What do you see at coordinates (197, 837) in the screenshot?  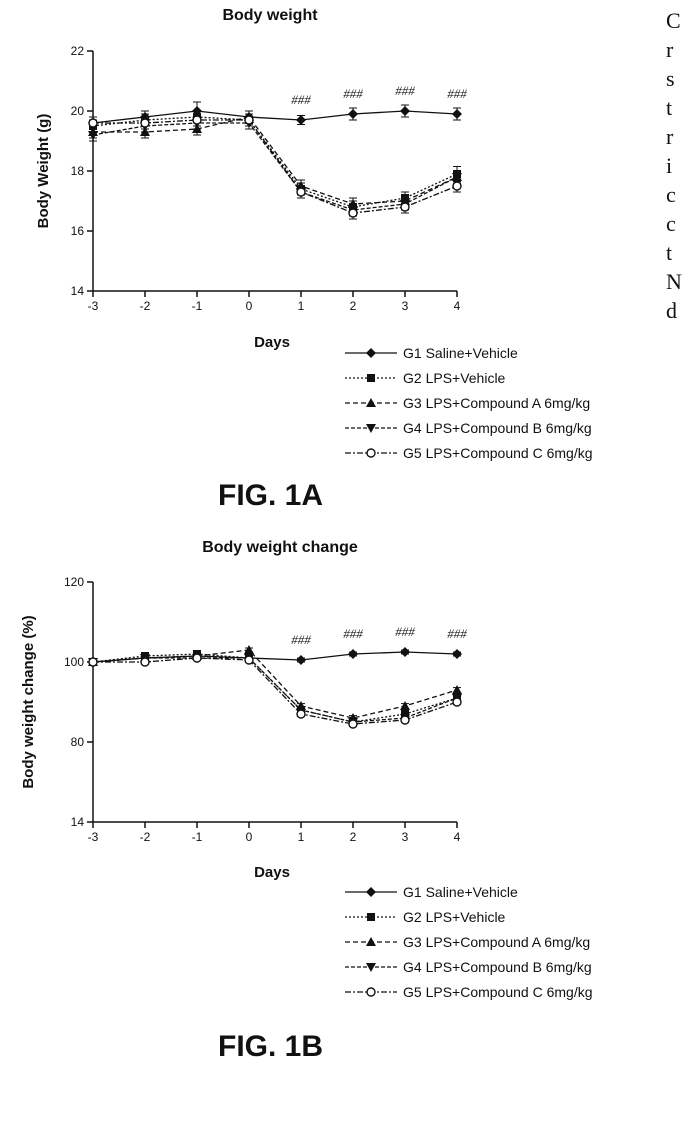 I see `x-tick-label: -1` at bounding box center [197, 837].